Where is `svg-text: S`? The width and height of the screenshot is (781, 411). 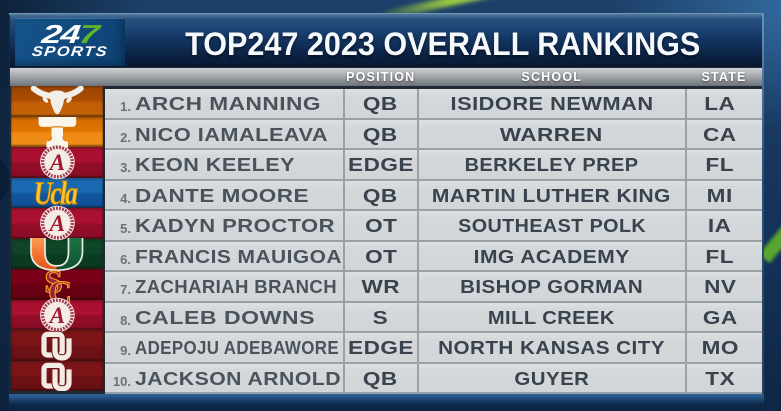 svg-text: S is located at coordinates (53, 283).